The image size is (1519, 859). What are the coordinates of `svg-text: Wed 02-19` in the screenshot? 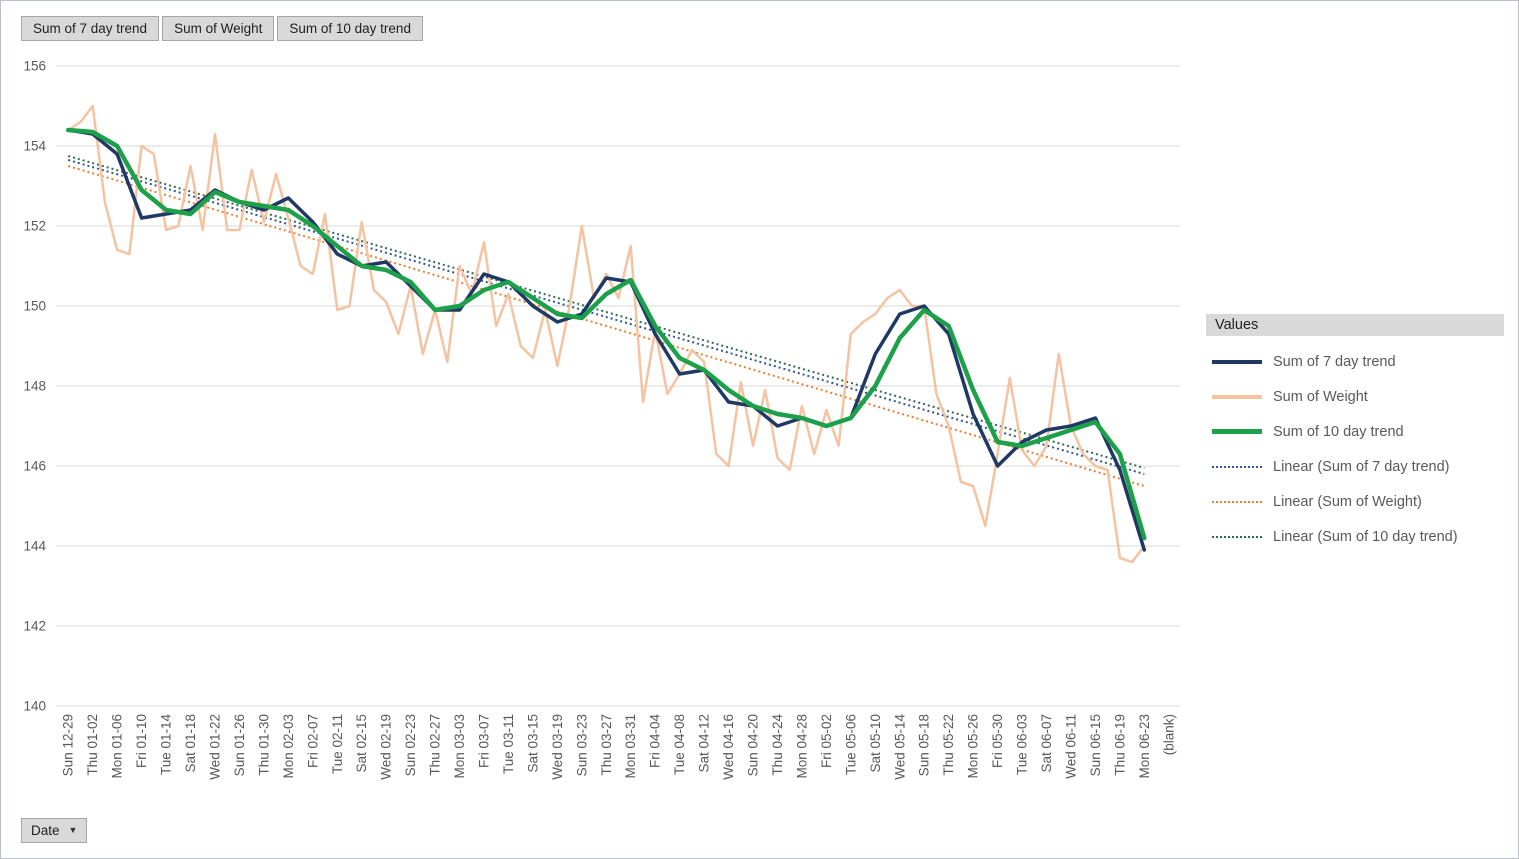 It's located at (386, 747).